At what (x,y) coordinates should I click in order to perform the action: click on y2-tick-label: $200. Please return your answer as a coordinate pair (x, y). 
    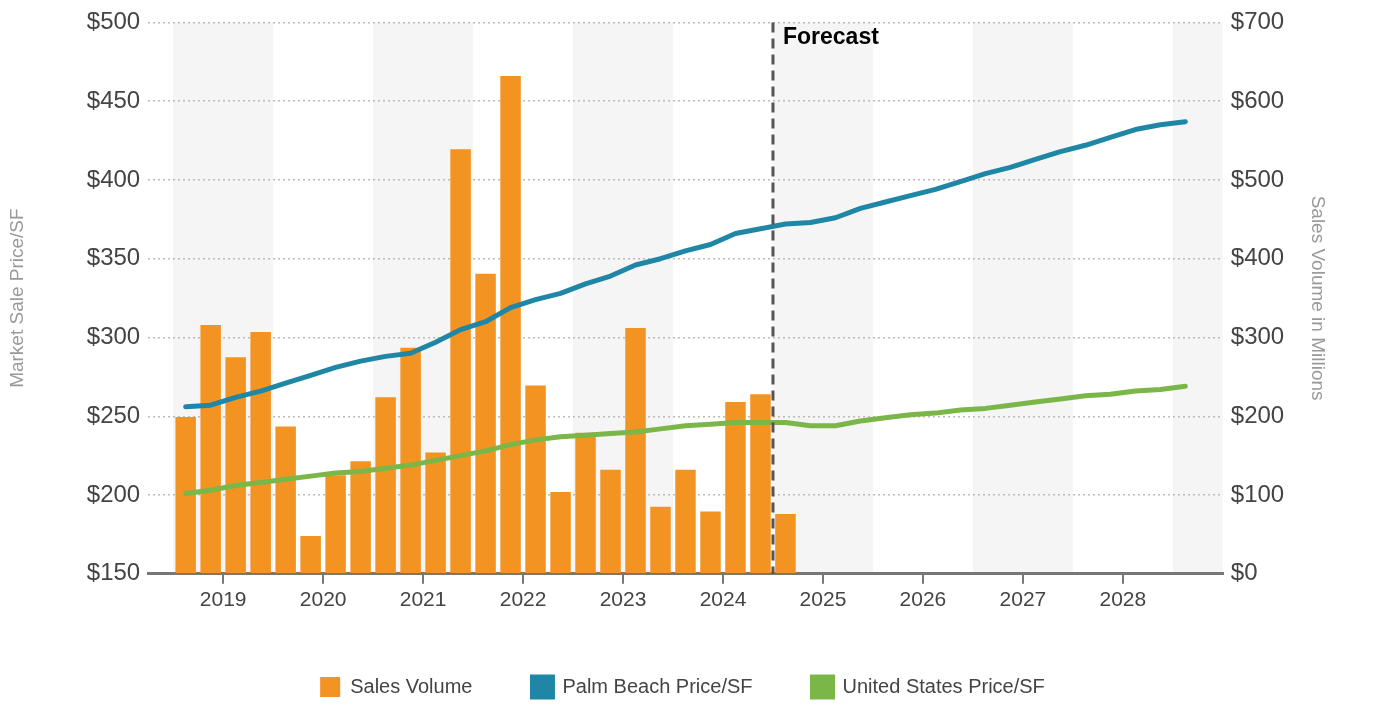
    Looking at the image, I should click on (1257, 414).